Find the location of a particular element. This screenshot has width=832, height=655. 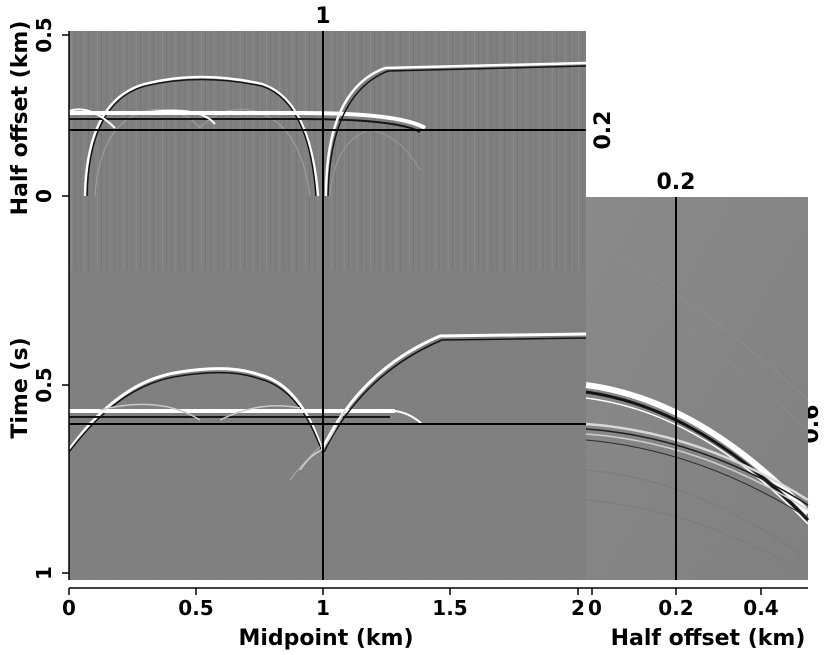

top-panel-ylabel: Half offset (km) is located at coordinates (20, 118).